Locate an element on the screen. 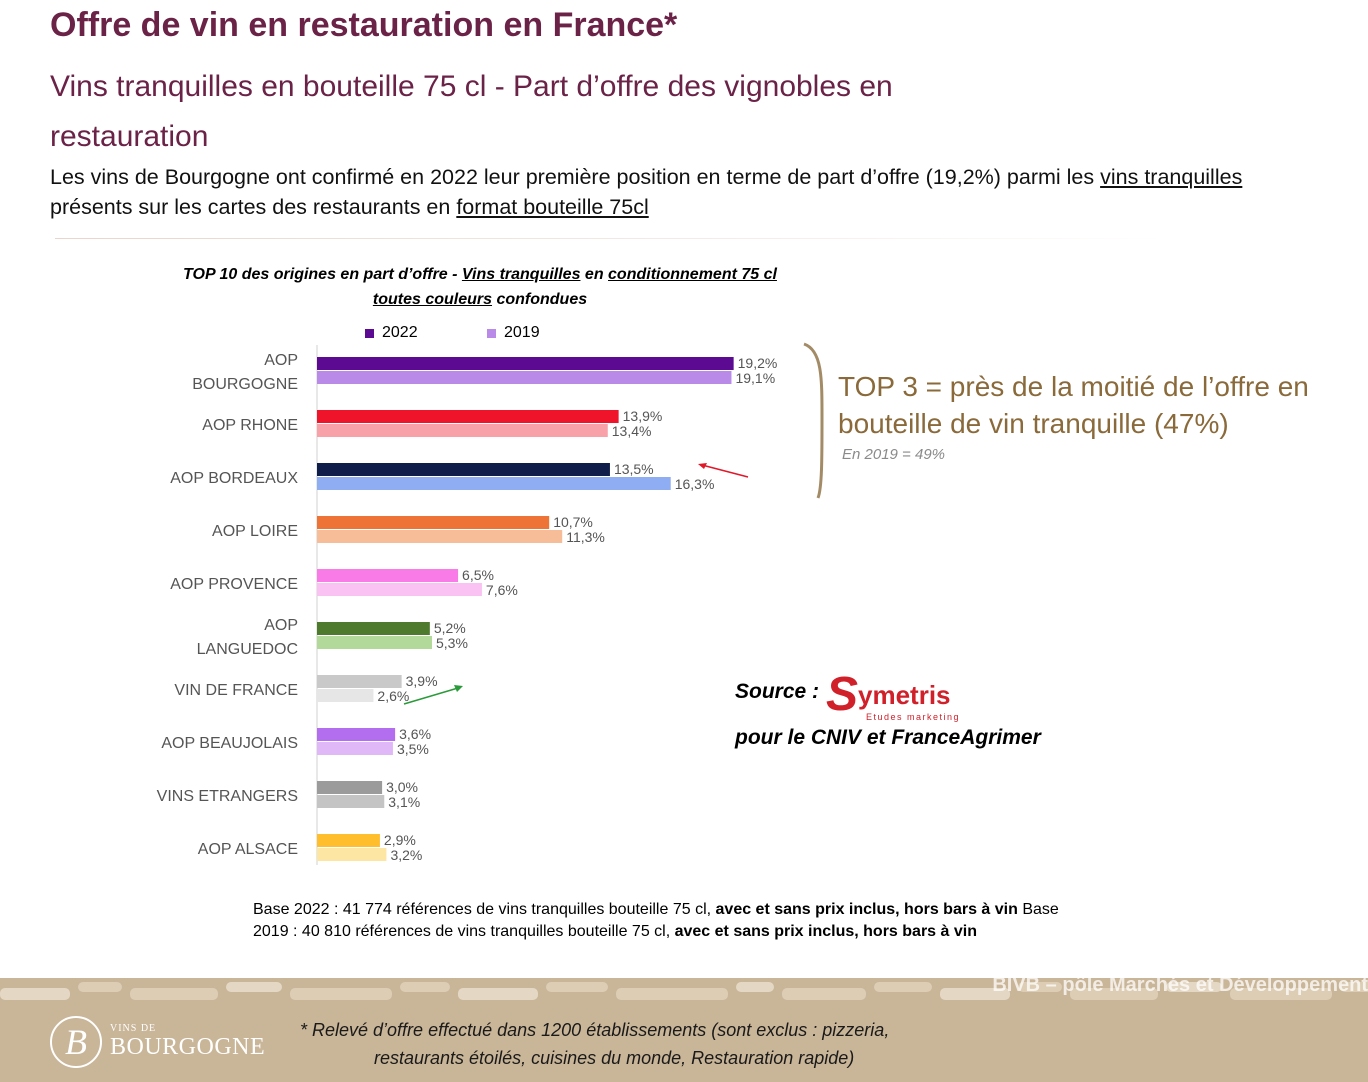 The image size is (1368, 1082). category-label-aop-loire: AOP LOIRE is located at coordinates (255, 531).